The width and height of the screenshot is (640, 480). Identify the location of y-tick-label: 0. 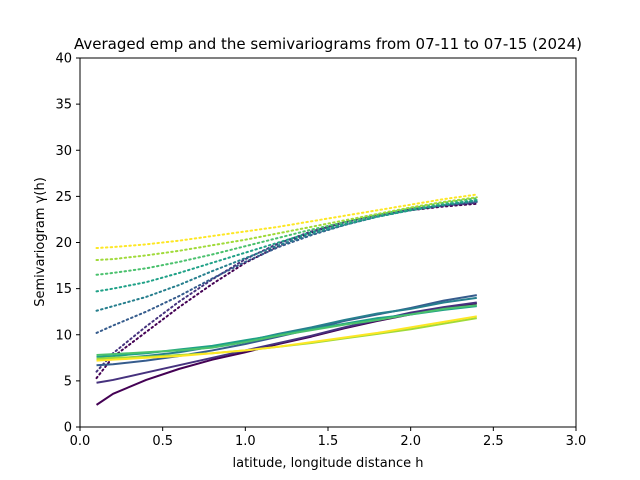
(68, 428).